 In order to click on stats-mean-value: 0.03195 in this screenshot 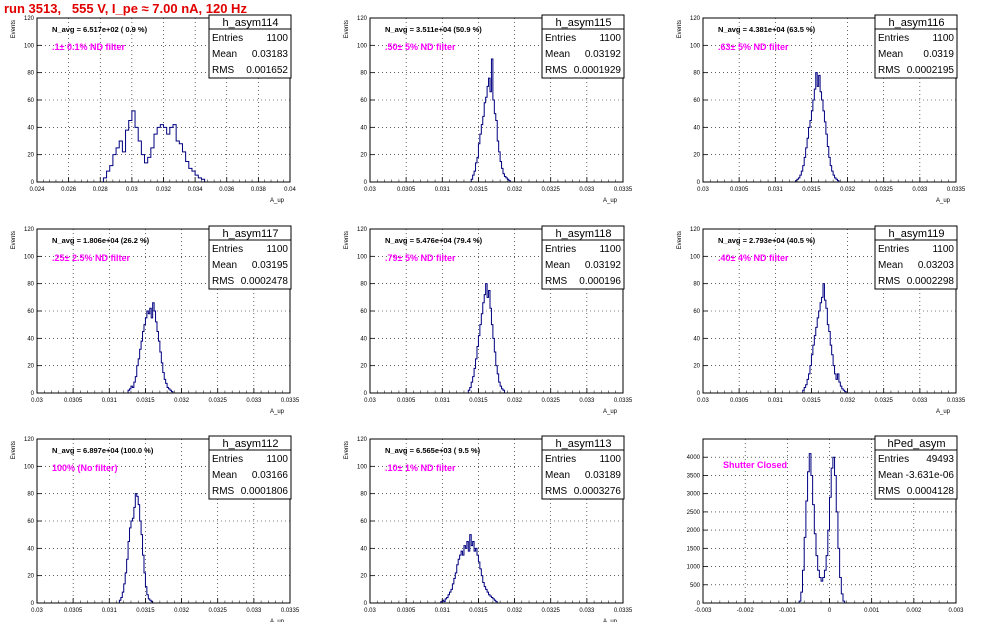, I will do `click(270, 265)`.